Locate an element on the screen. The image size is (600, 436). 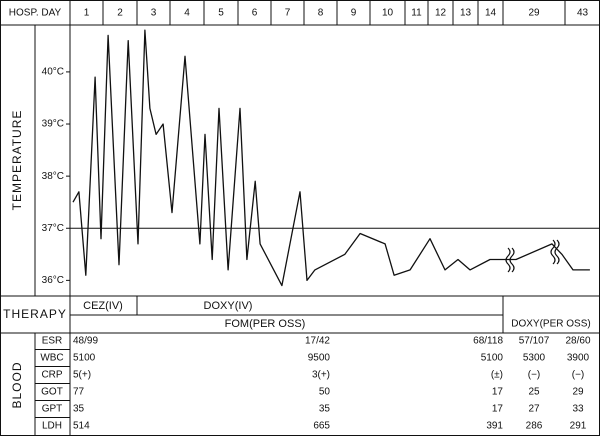
x-tick-label: 2 is located at coordinates (120, 13).